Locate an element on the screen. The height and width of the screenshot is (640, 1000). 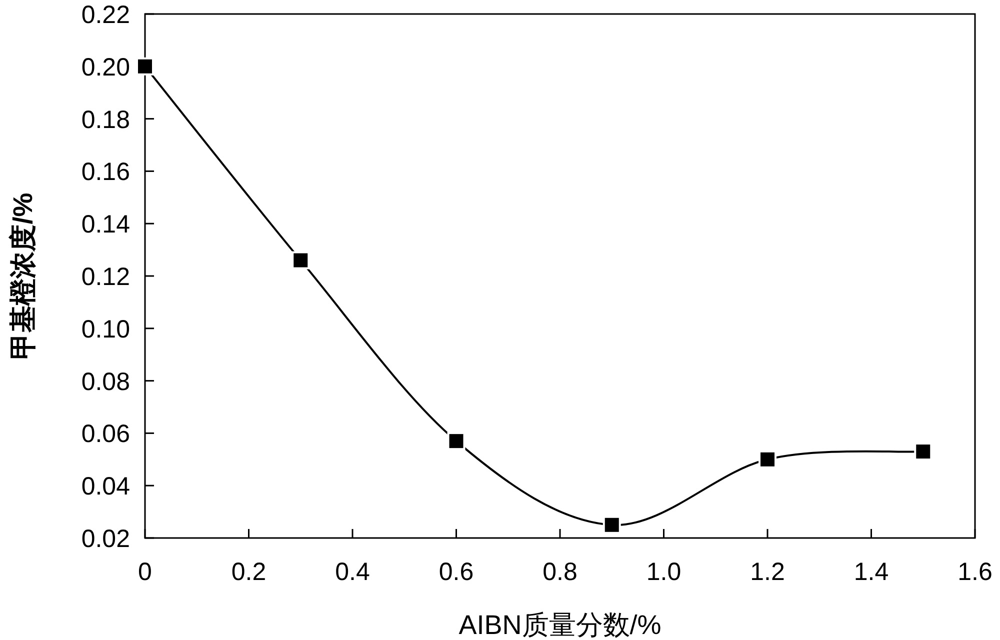
x-tick-label: 0.4 is located at coordinates (352, 572).